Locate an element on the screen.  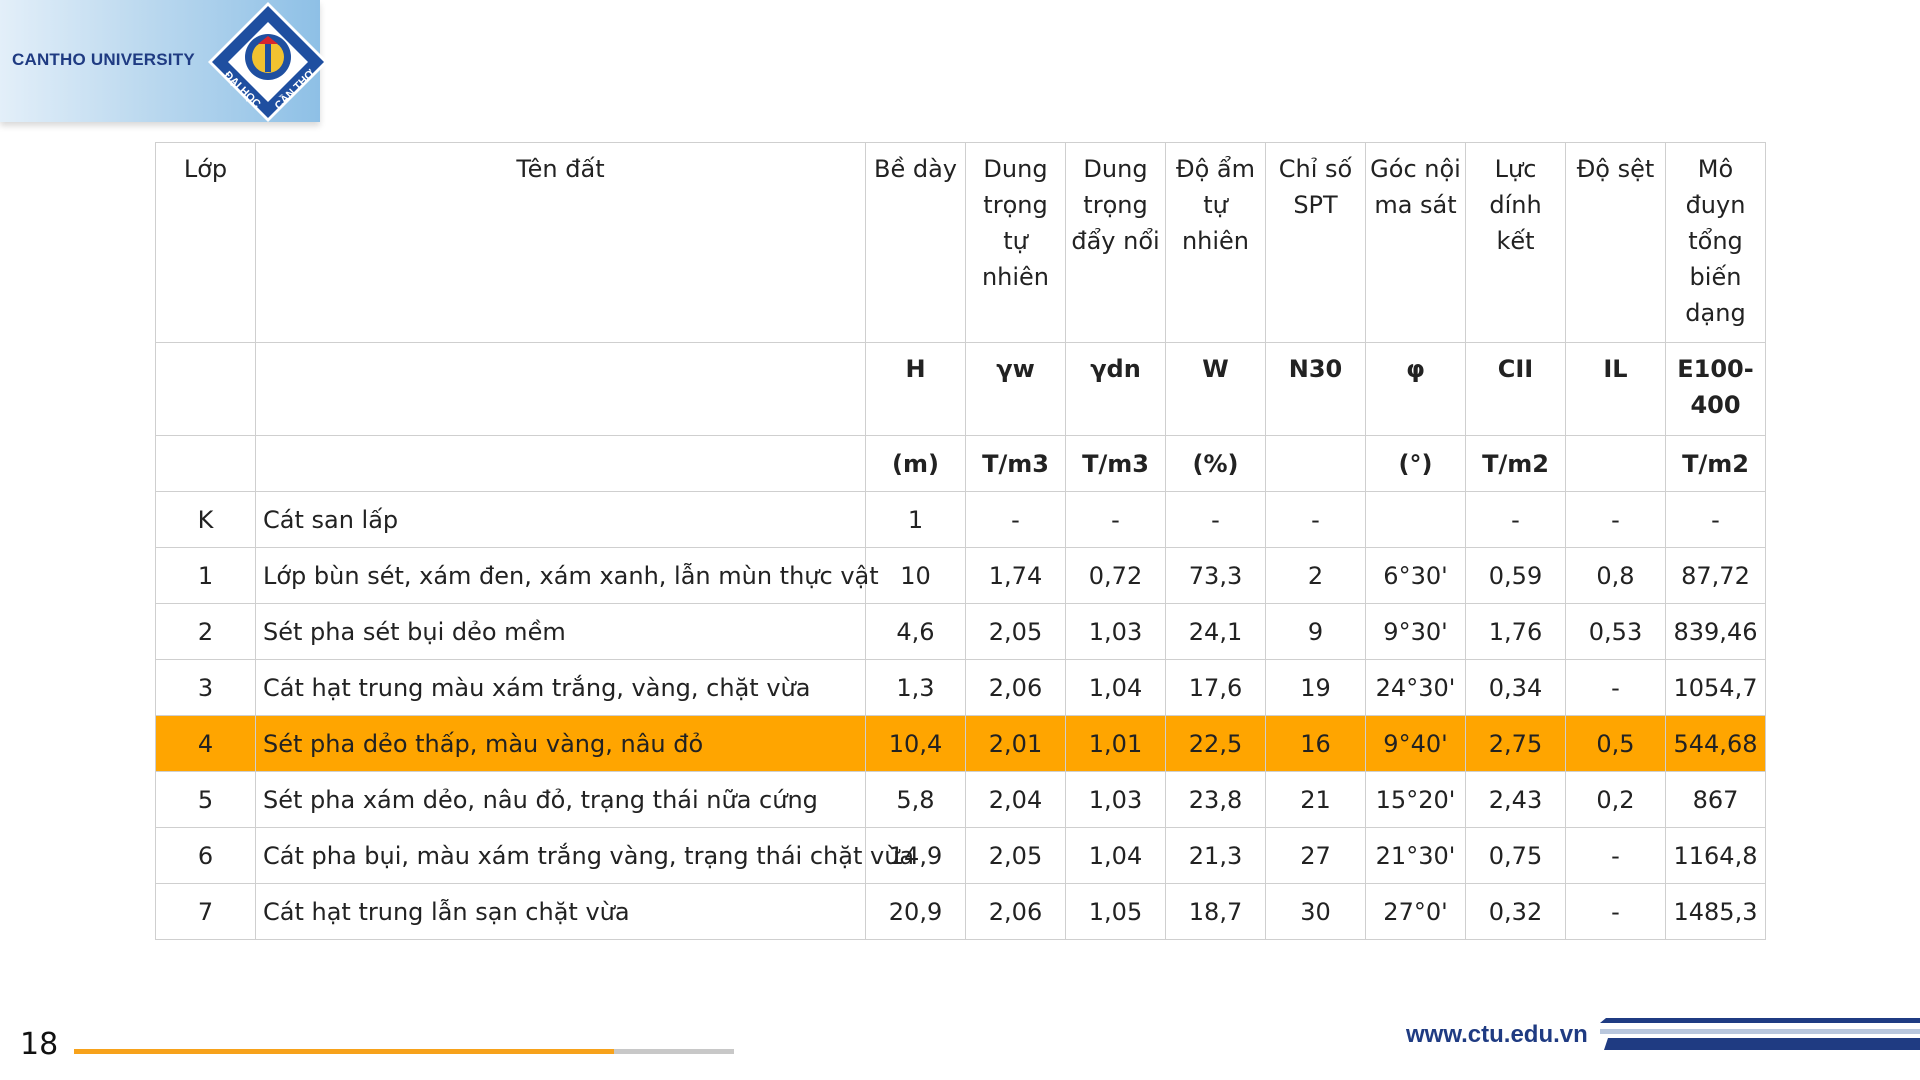
value-cell: 5,8 is located at coordinates (915, 799).